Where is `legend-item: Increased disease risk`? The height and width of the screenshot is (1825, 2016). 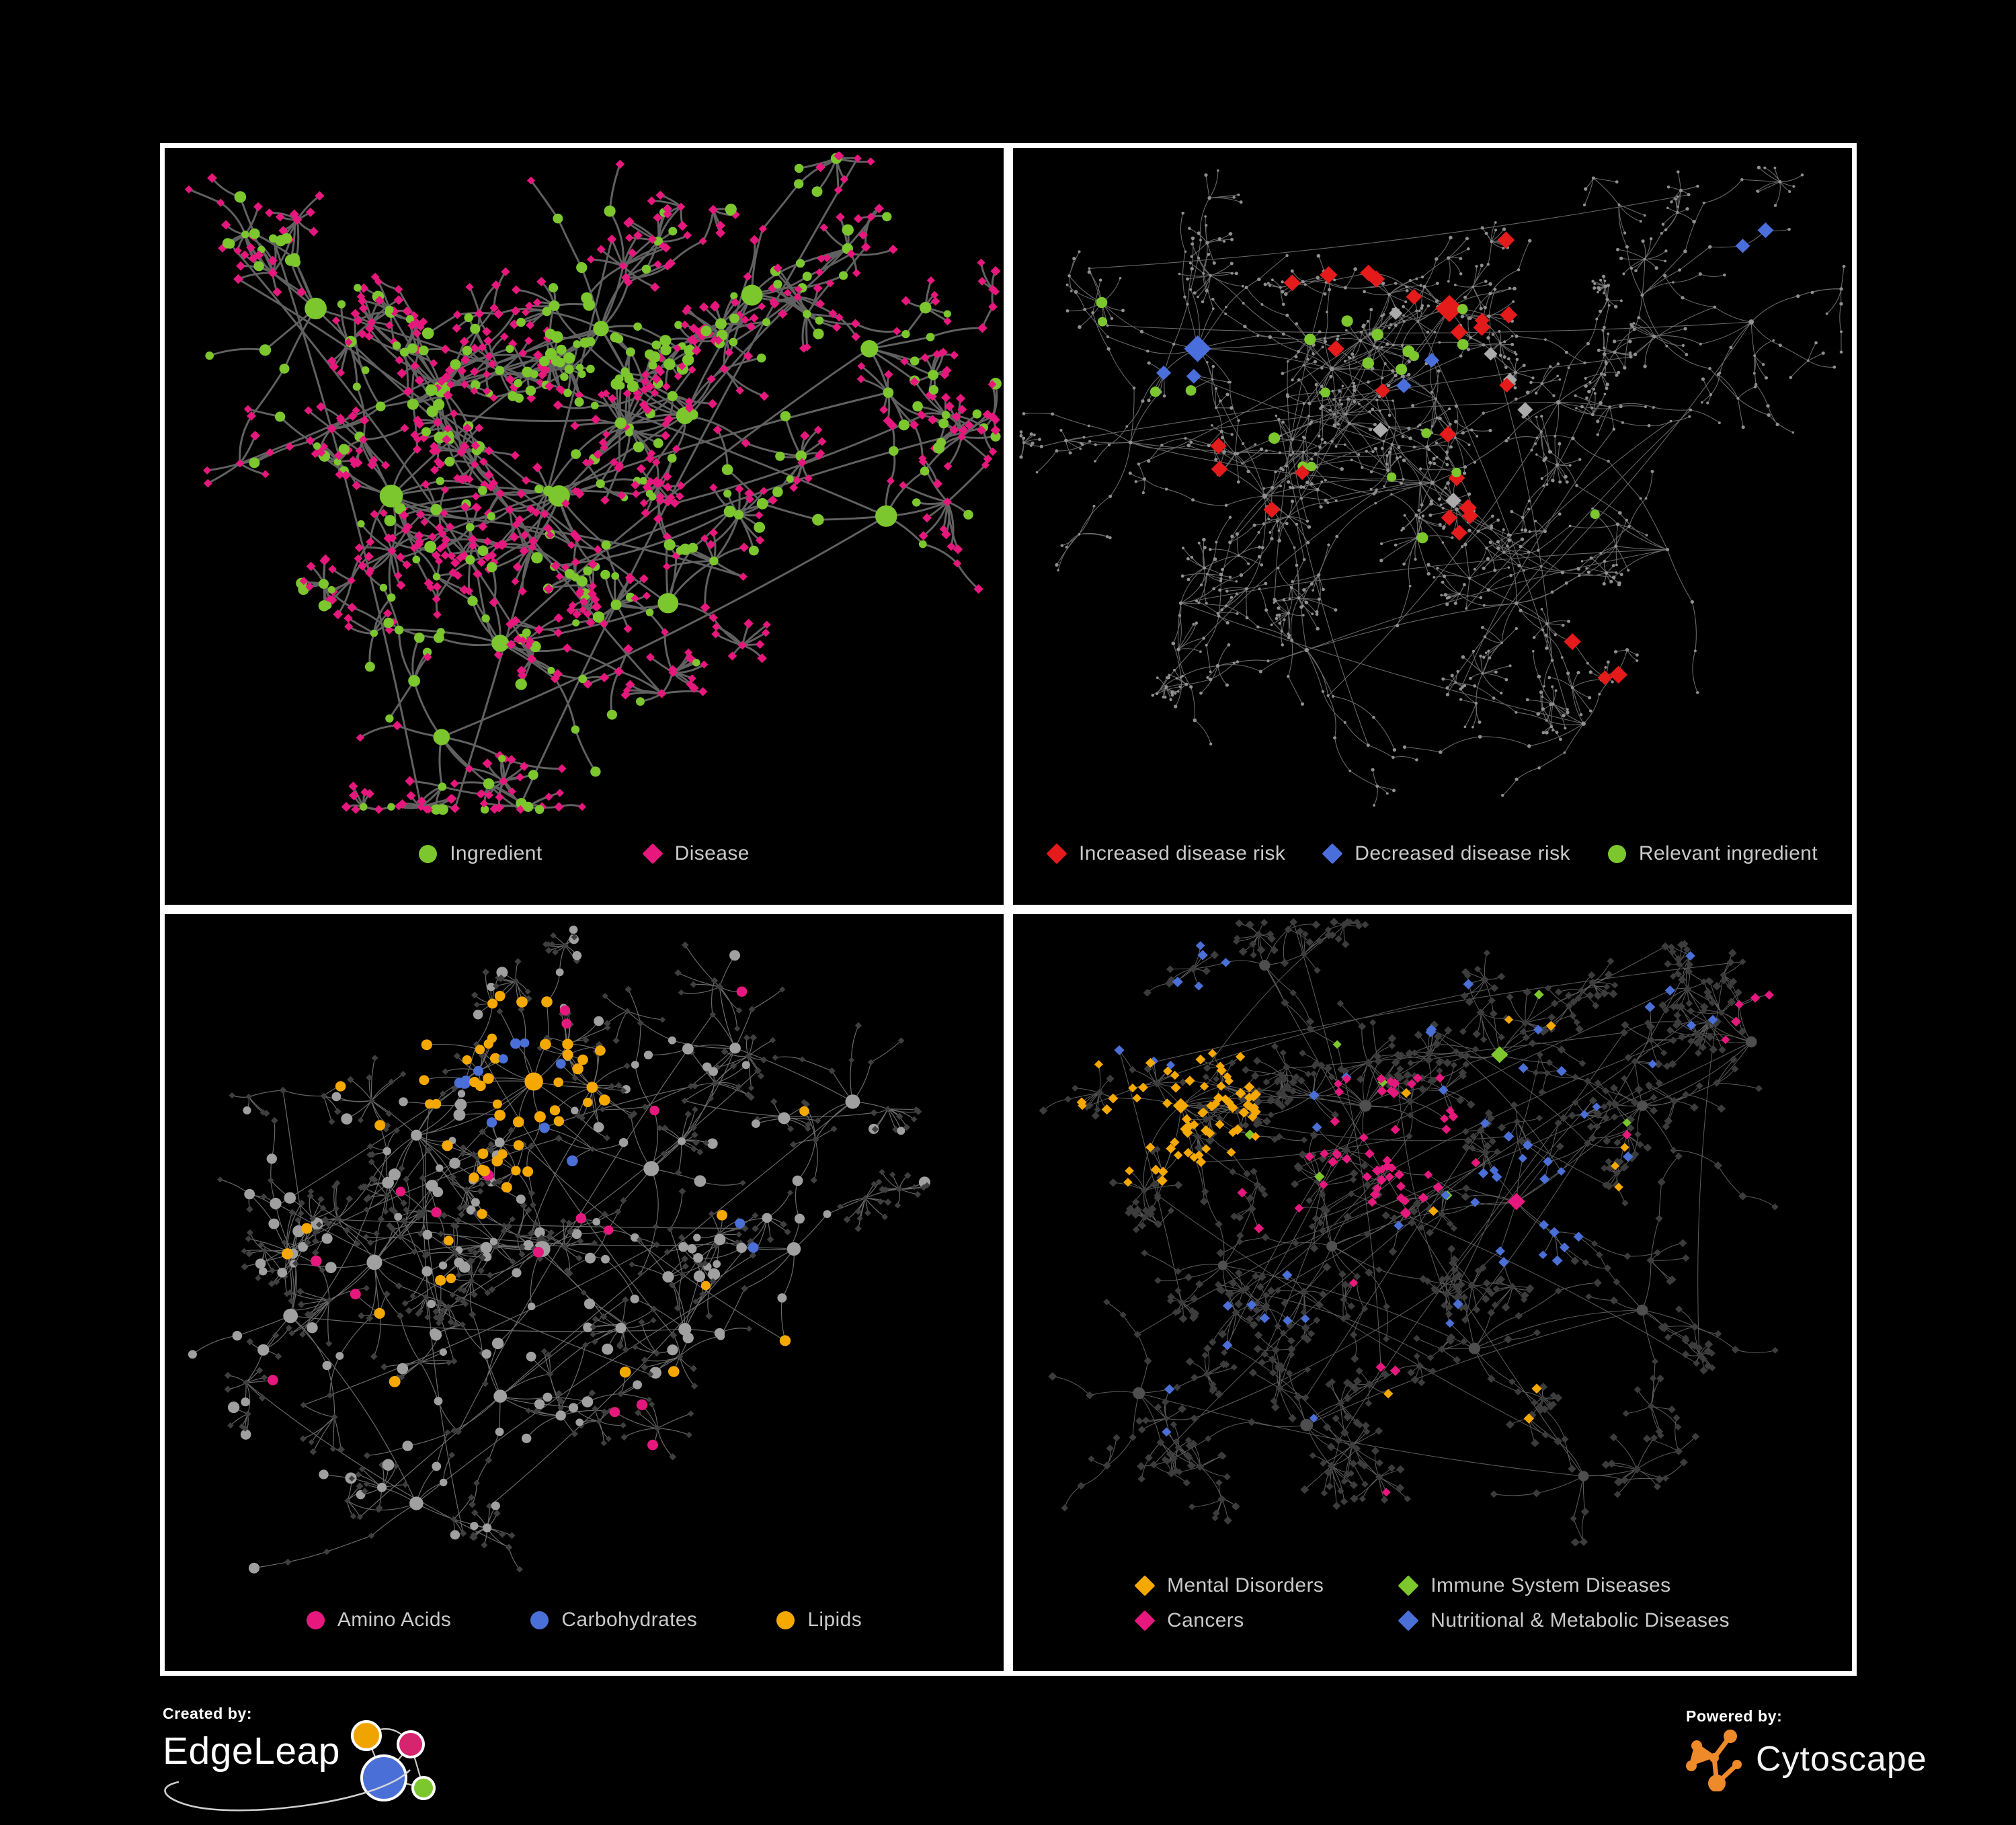
legend-item: Increased disease risk is located at coordinates (1166, 853).